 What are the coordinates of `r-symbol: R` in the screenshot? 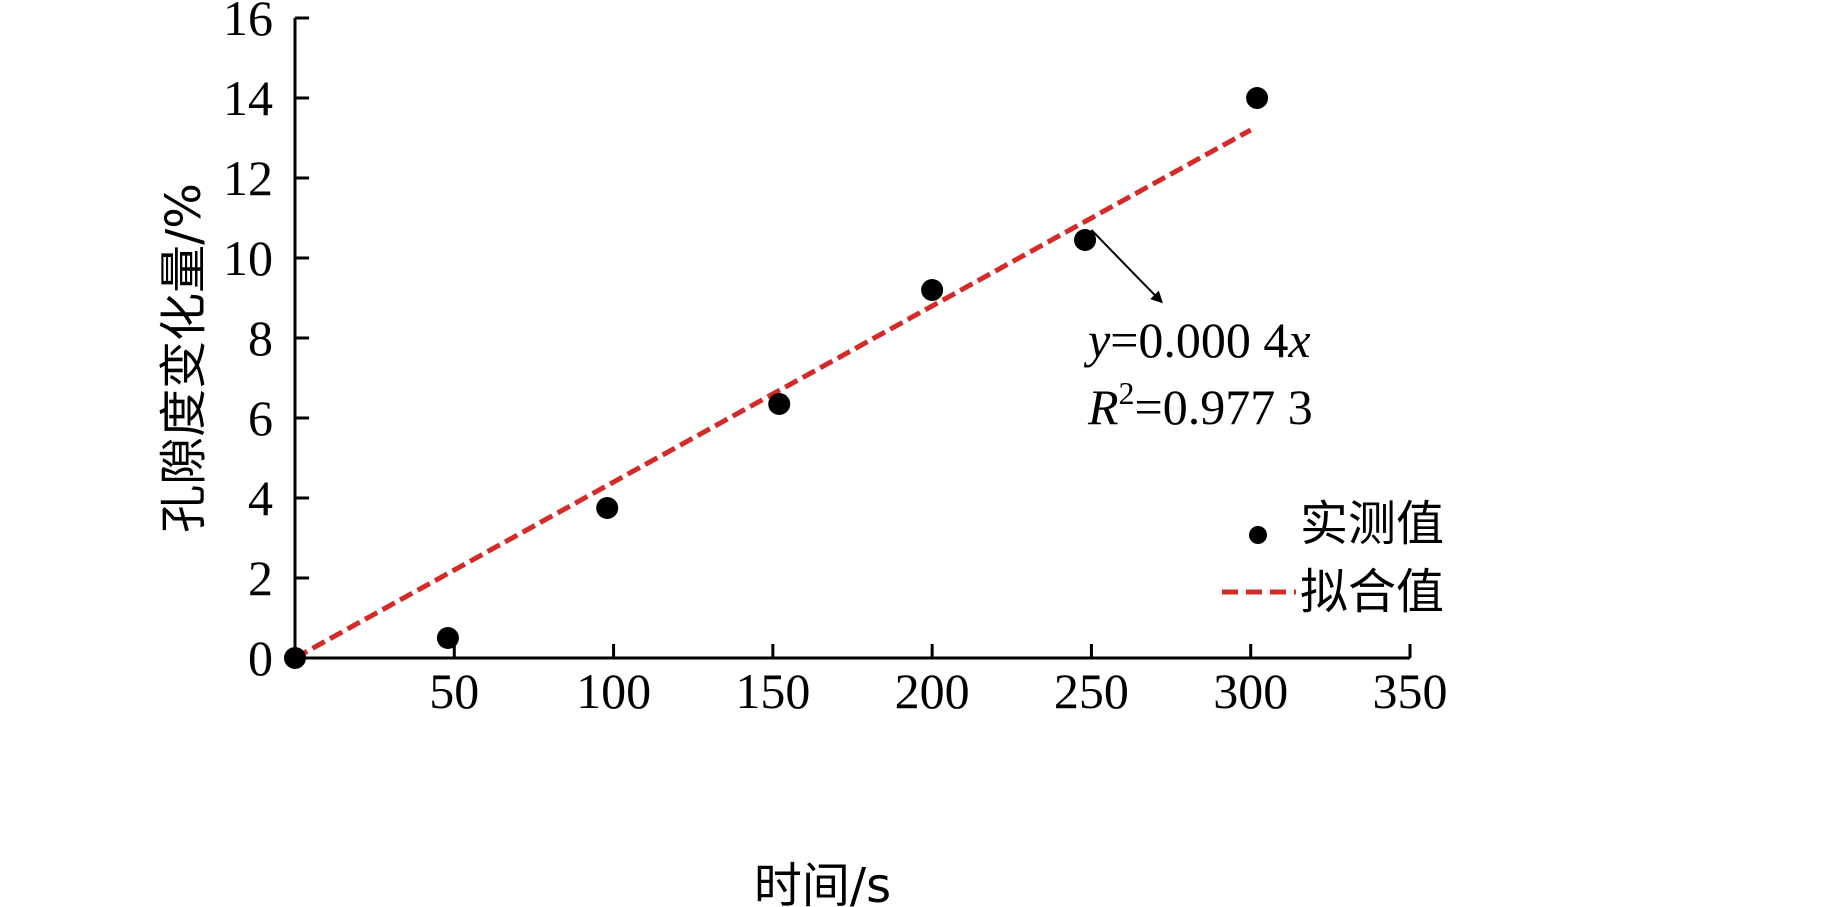 It's located at (1103, 407).